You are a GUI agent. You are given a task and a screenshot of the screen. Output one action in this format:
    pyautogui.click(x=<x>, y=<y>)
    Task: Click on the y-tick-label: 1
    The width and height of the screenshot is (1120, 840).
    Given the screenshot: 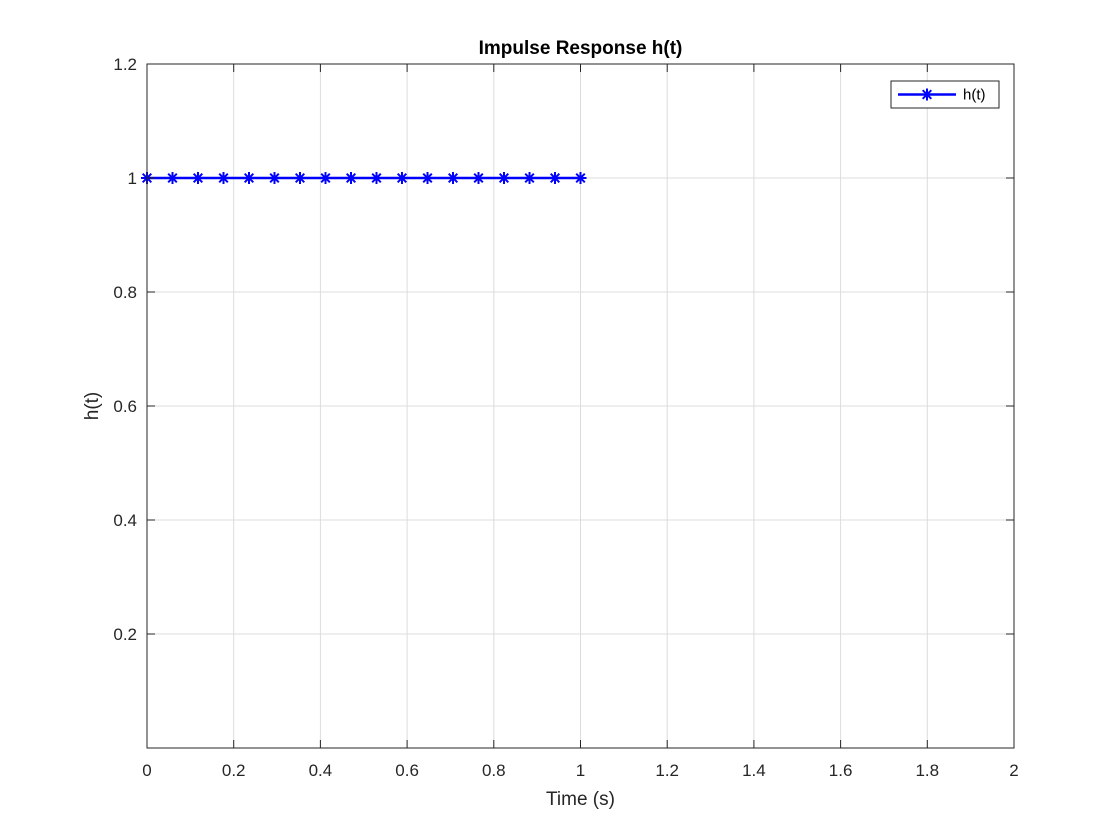 What is the action you would take?
    pyautogui.click(x=132, y=178)
    